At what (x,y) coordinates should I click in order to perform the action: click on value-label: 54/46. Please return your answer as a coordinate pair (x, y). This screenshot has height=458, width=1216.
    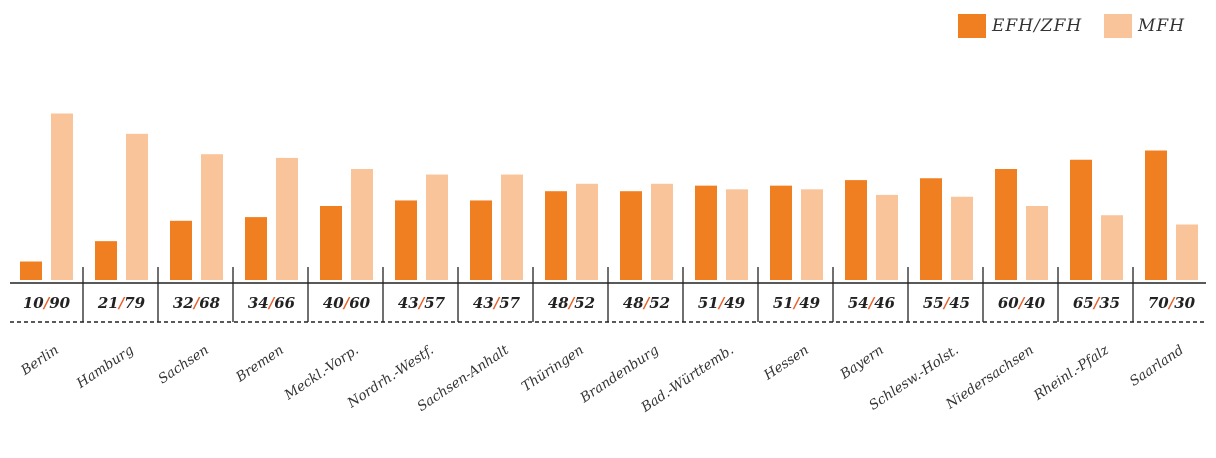
    Looking at the image, I should click on (872, 303).